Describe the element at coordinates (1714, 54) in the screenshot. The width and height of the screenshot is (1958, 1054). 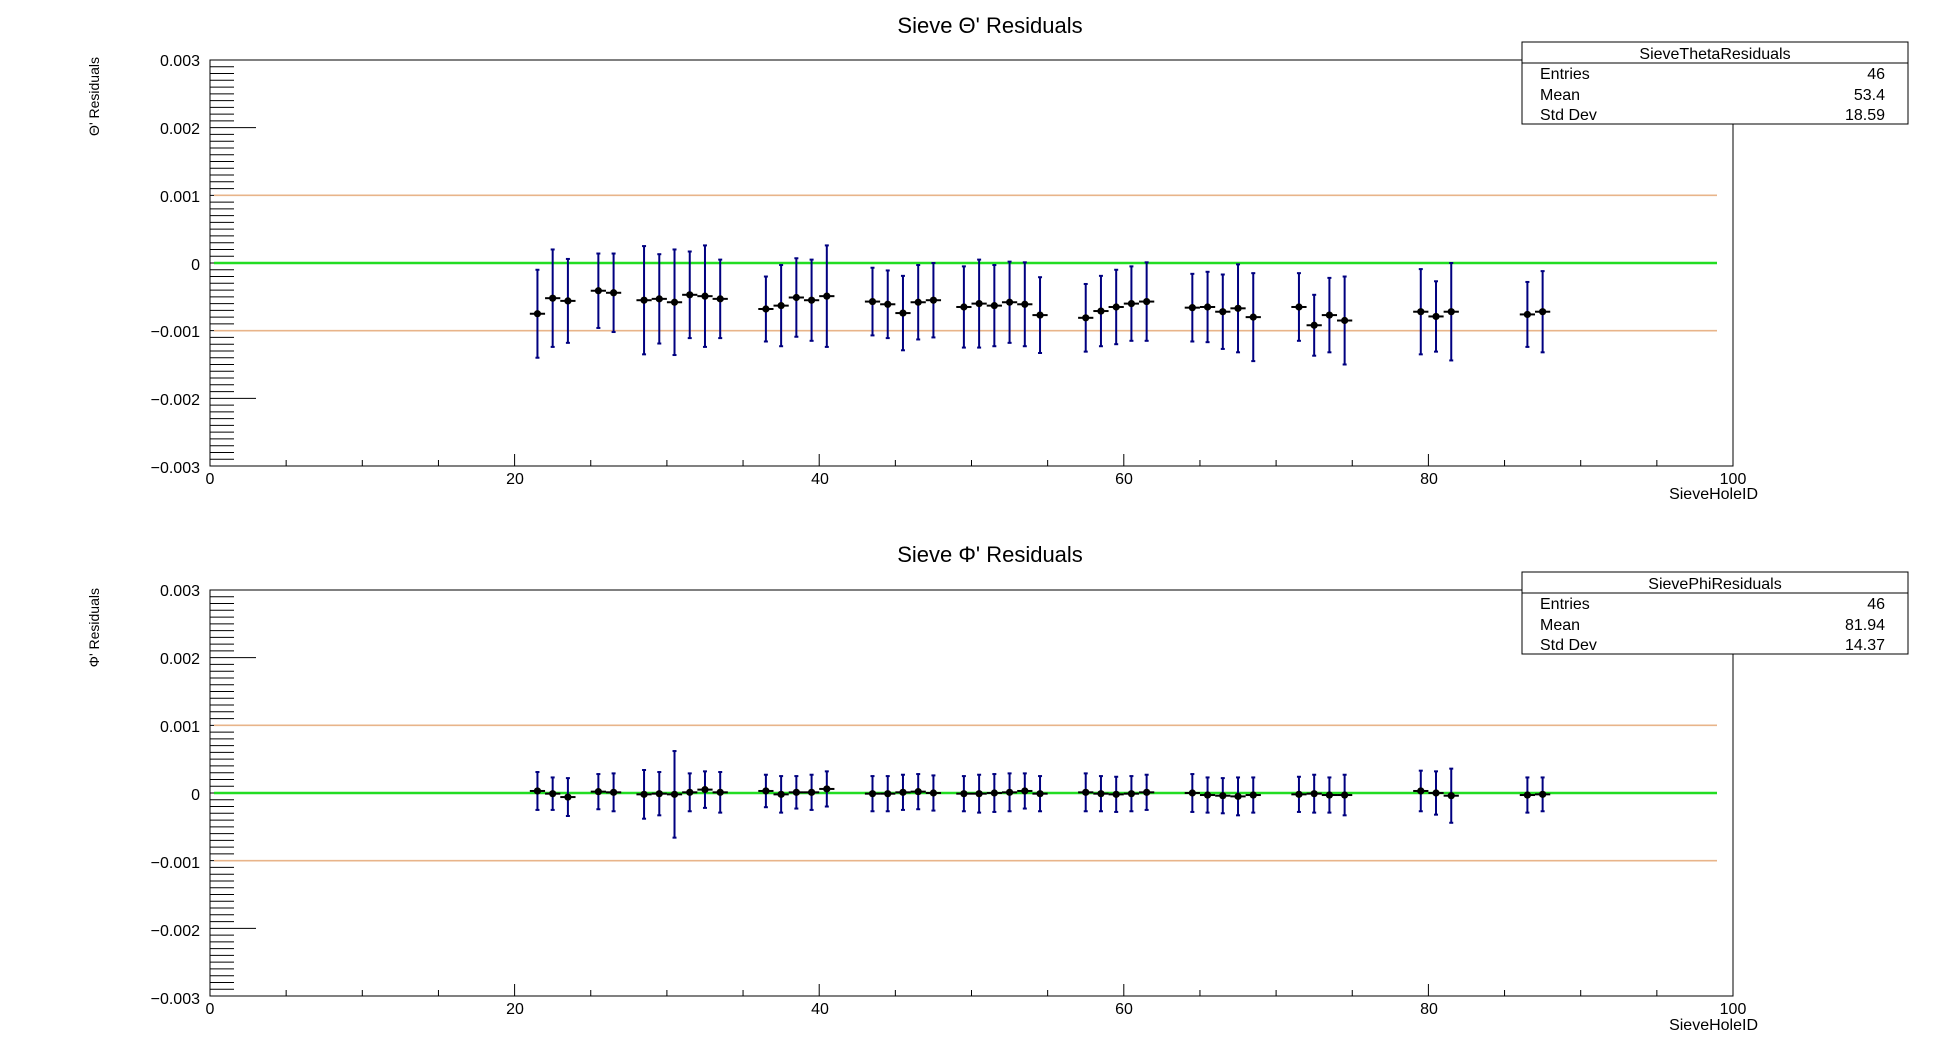
I see `stats-box-title: SieveThetaResiduals` at that location.